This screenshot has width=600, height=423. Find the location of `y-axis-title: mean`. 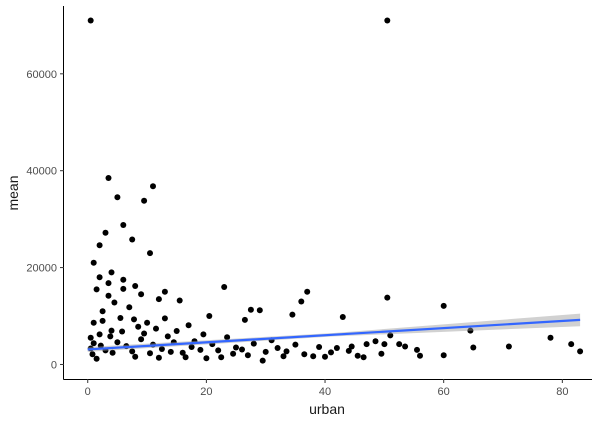

y-axis-title: mean is located at coordinates (13, 192).